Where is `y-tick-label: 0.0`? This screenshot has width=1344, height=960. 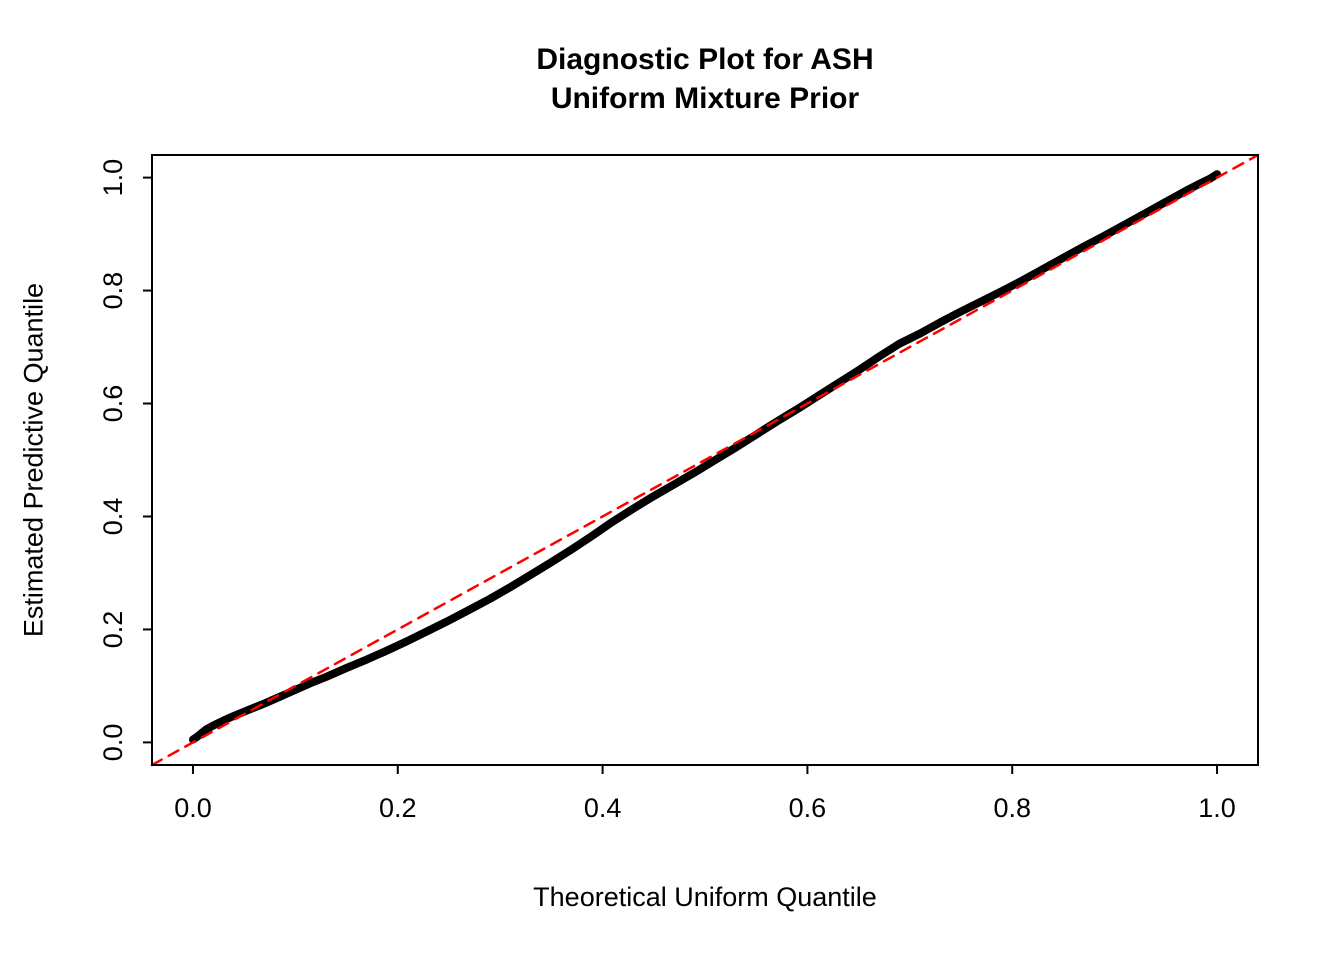 y-tick-label: 0.0 is located at coordinates (113, 743).